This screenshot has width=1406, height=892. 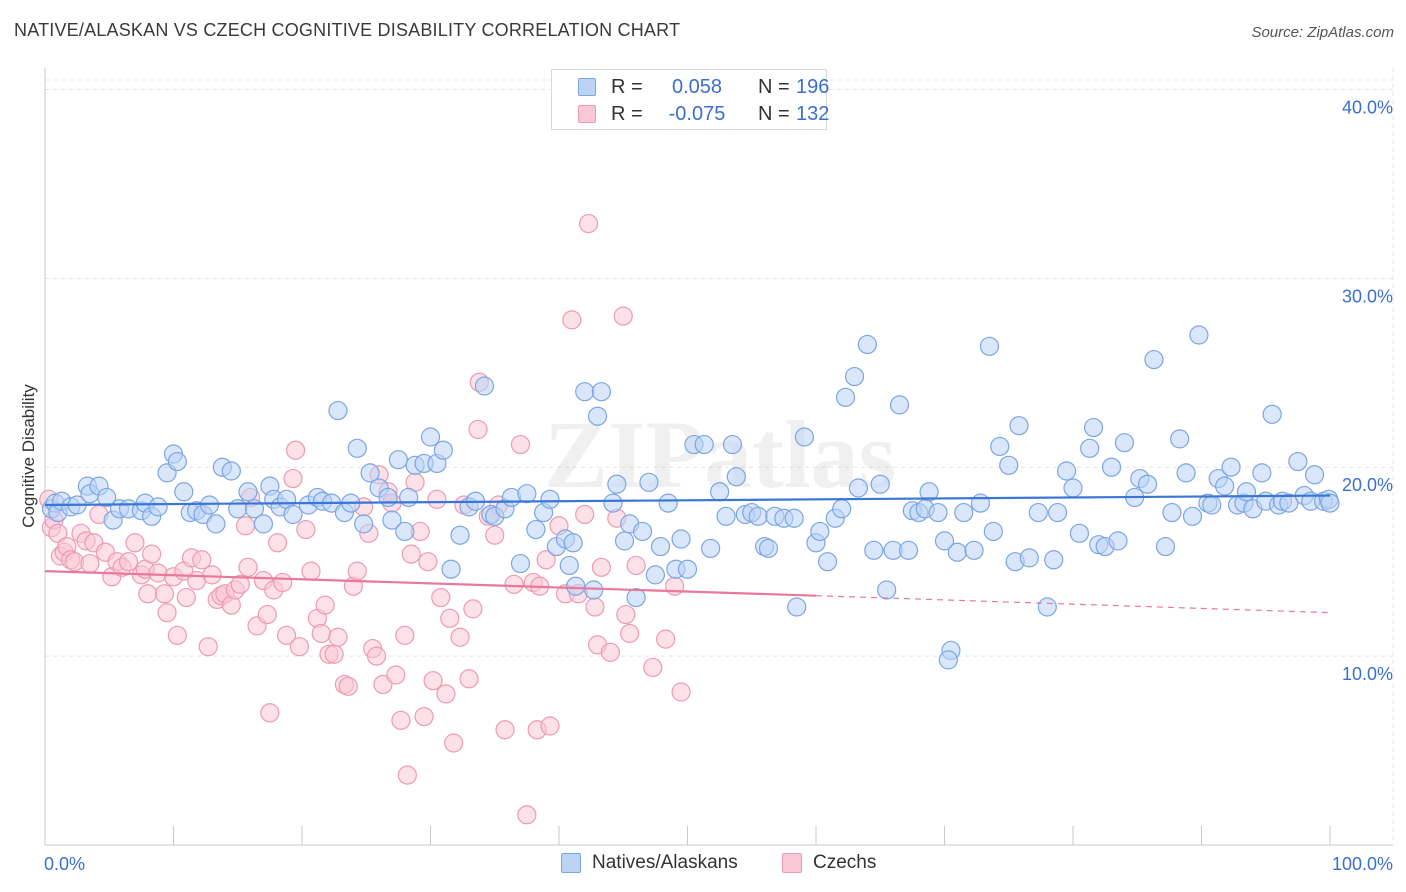 I want to click on y-tick-label: 10.0%, so click(x=1367, y=674).